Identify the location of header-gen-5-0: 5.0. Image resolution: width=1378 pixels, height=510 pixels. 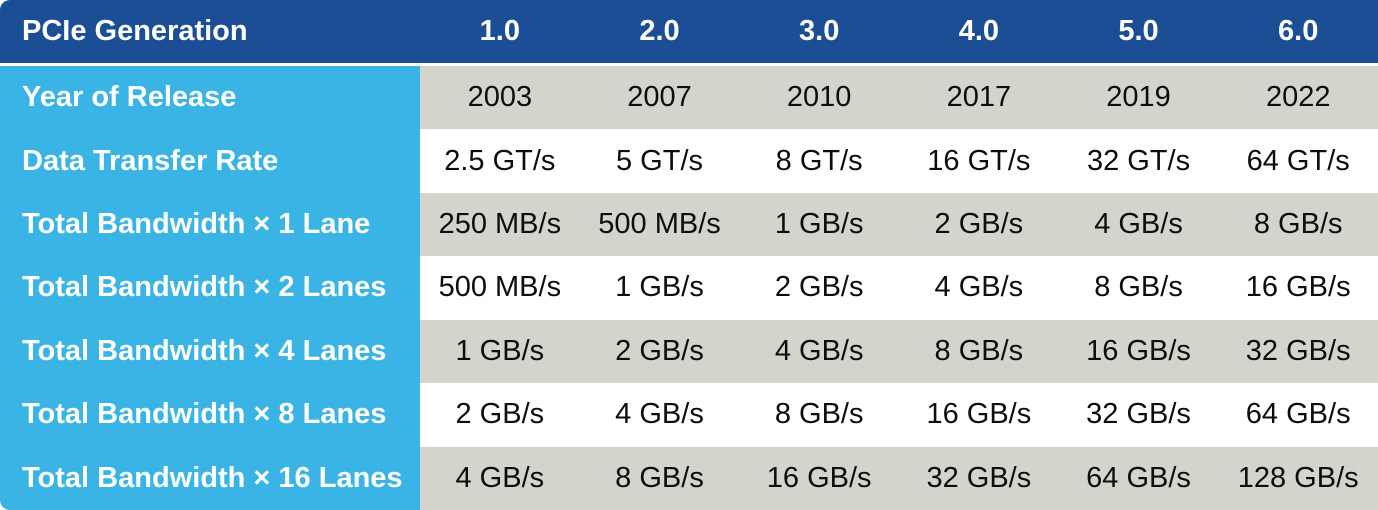
(1138, 31).